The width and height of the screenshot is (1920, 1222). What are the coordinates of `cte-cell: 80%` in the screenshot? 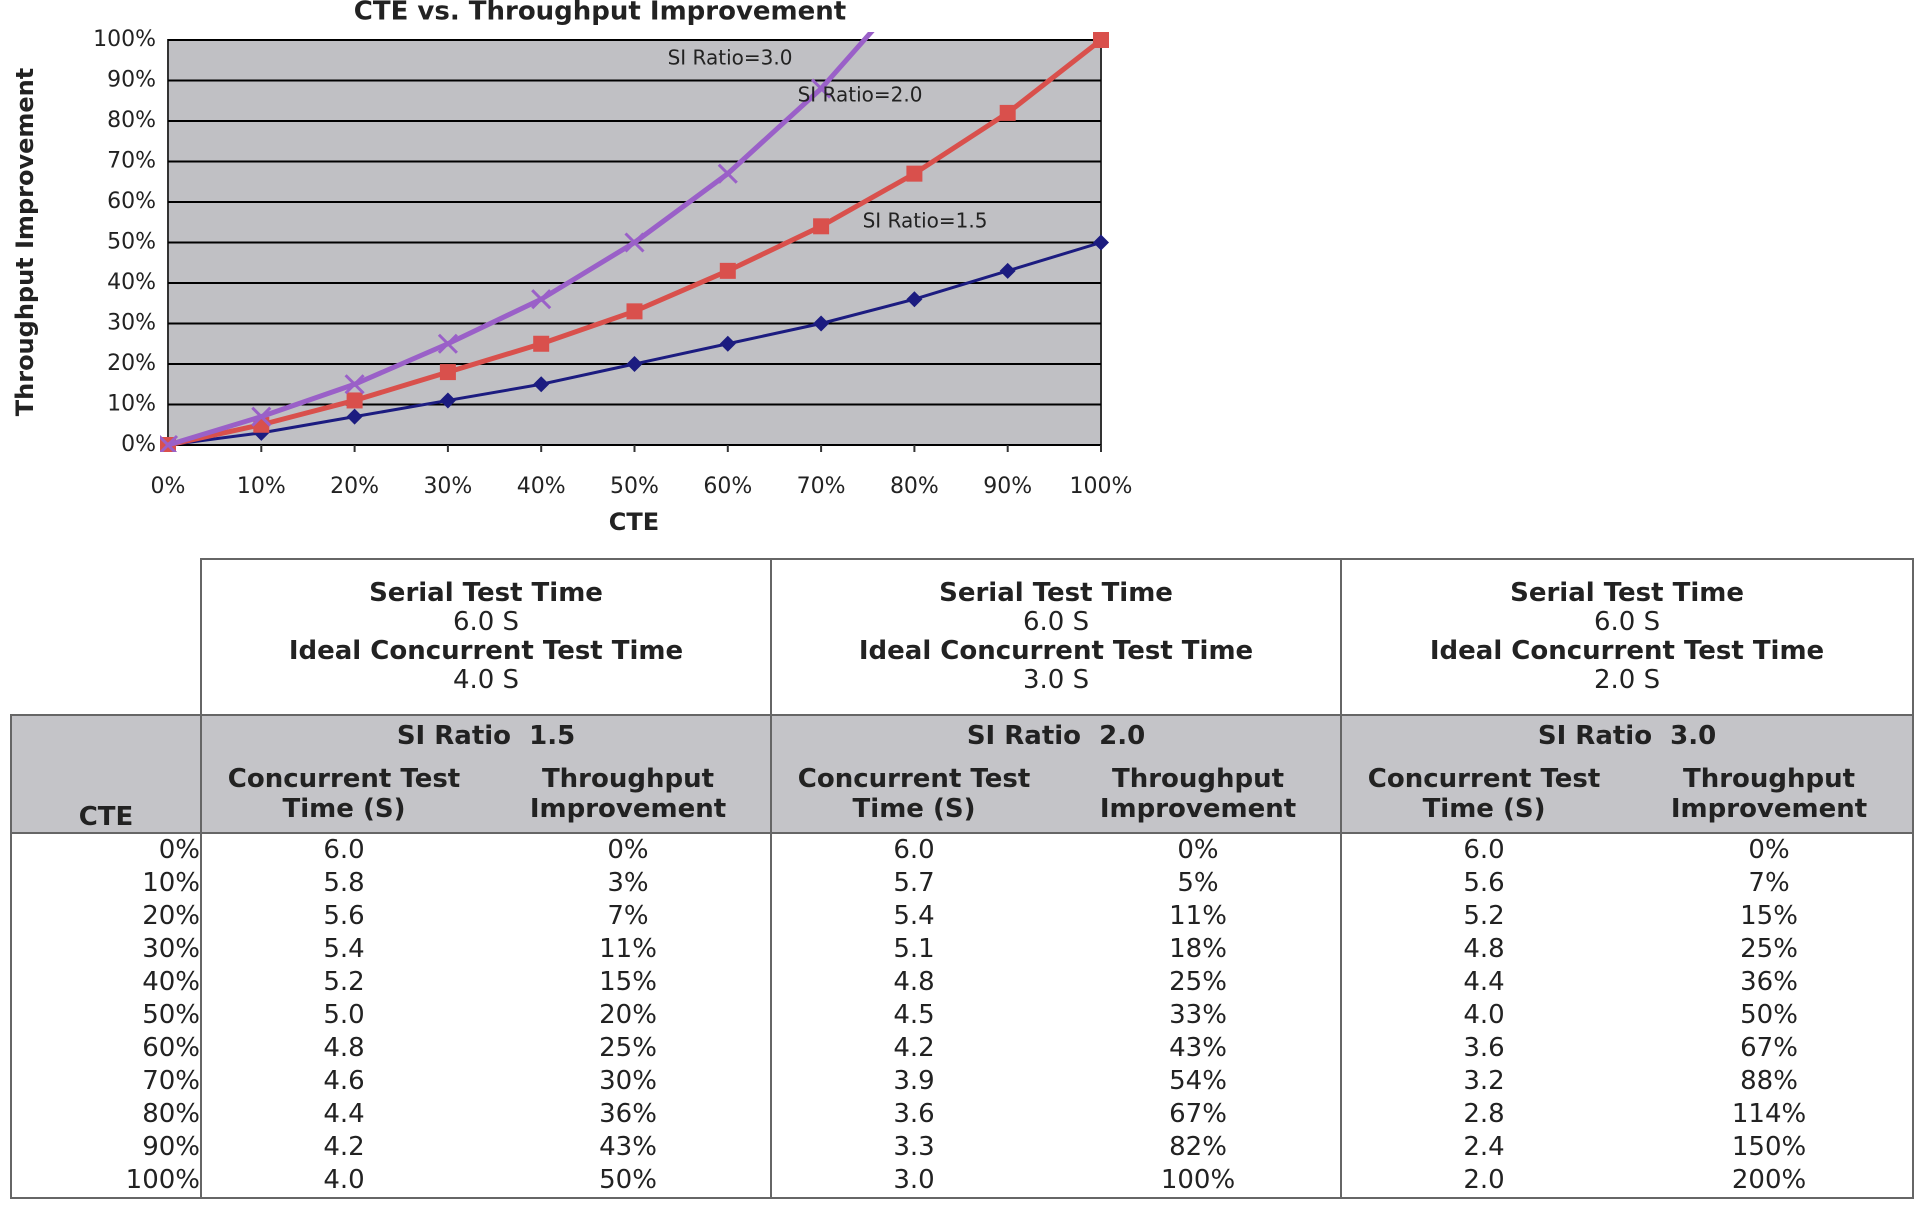 It's located at (106, 1114).